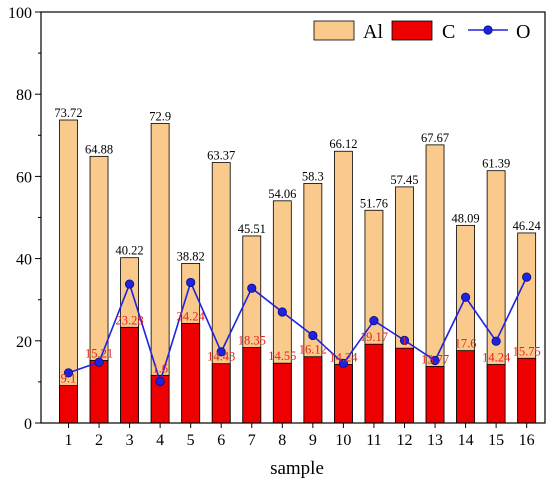 The height and width of the screenshot is (482, 550). I want to click on x-tick-label: 2, so click(99, 440).